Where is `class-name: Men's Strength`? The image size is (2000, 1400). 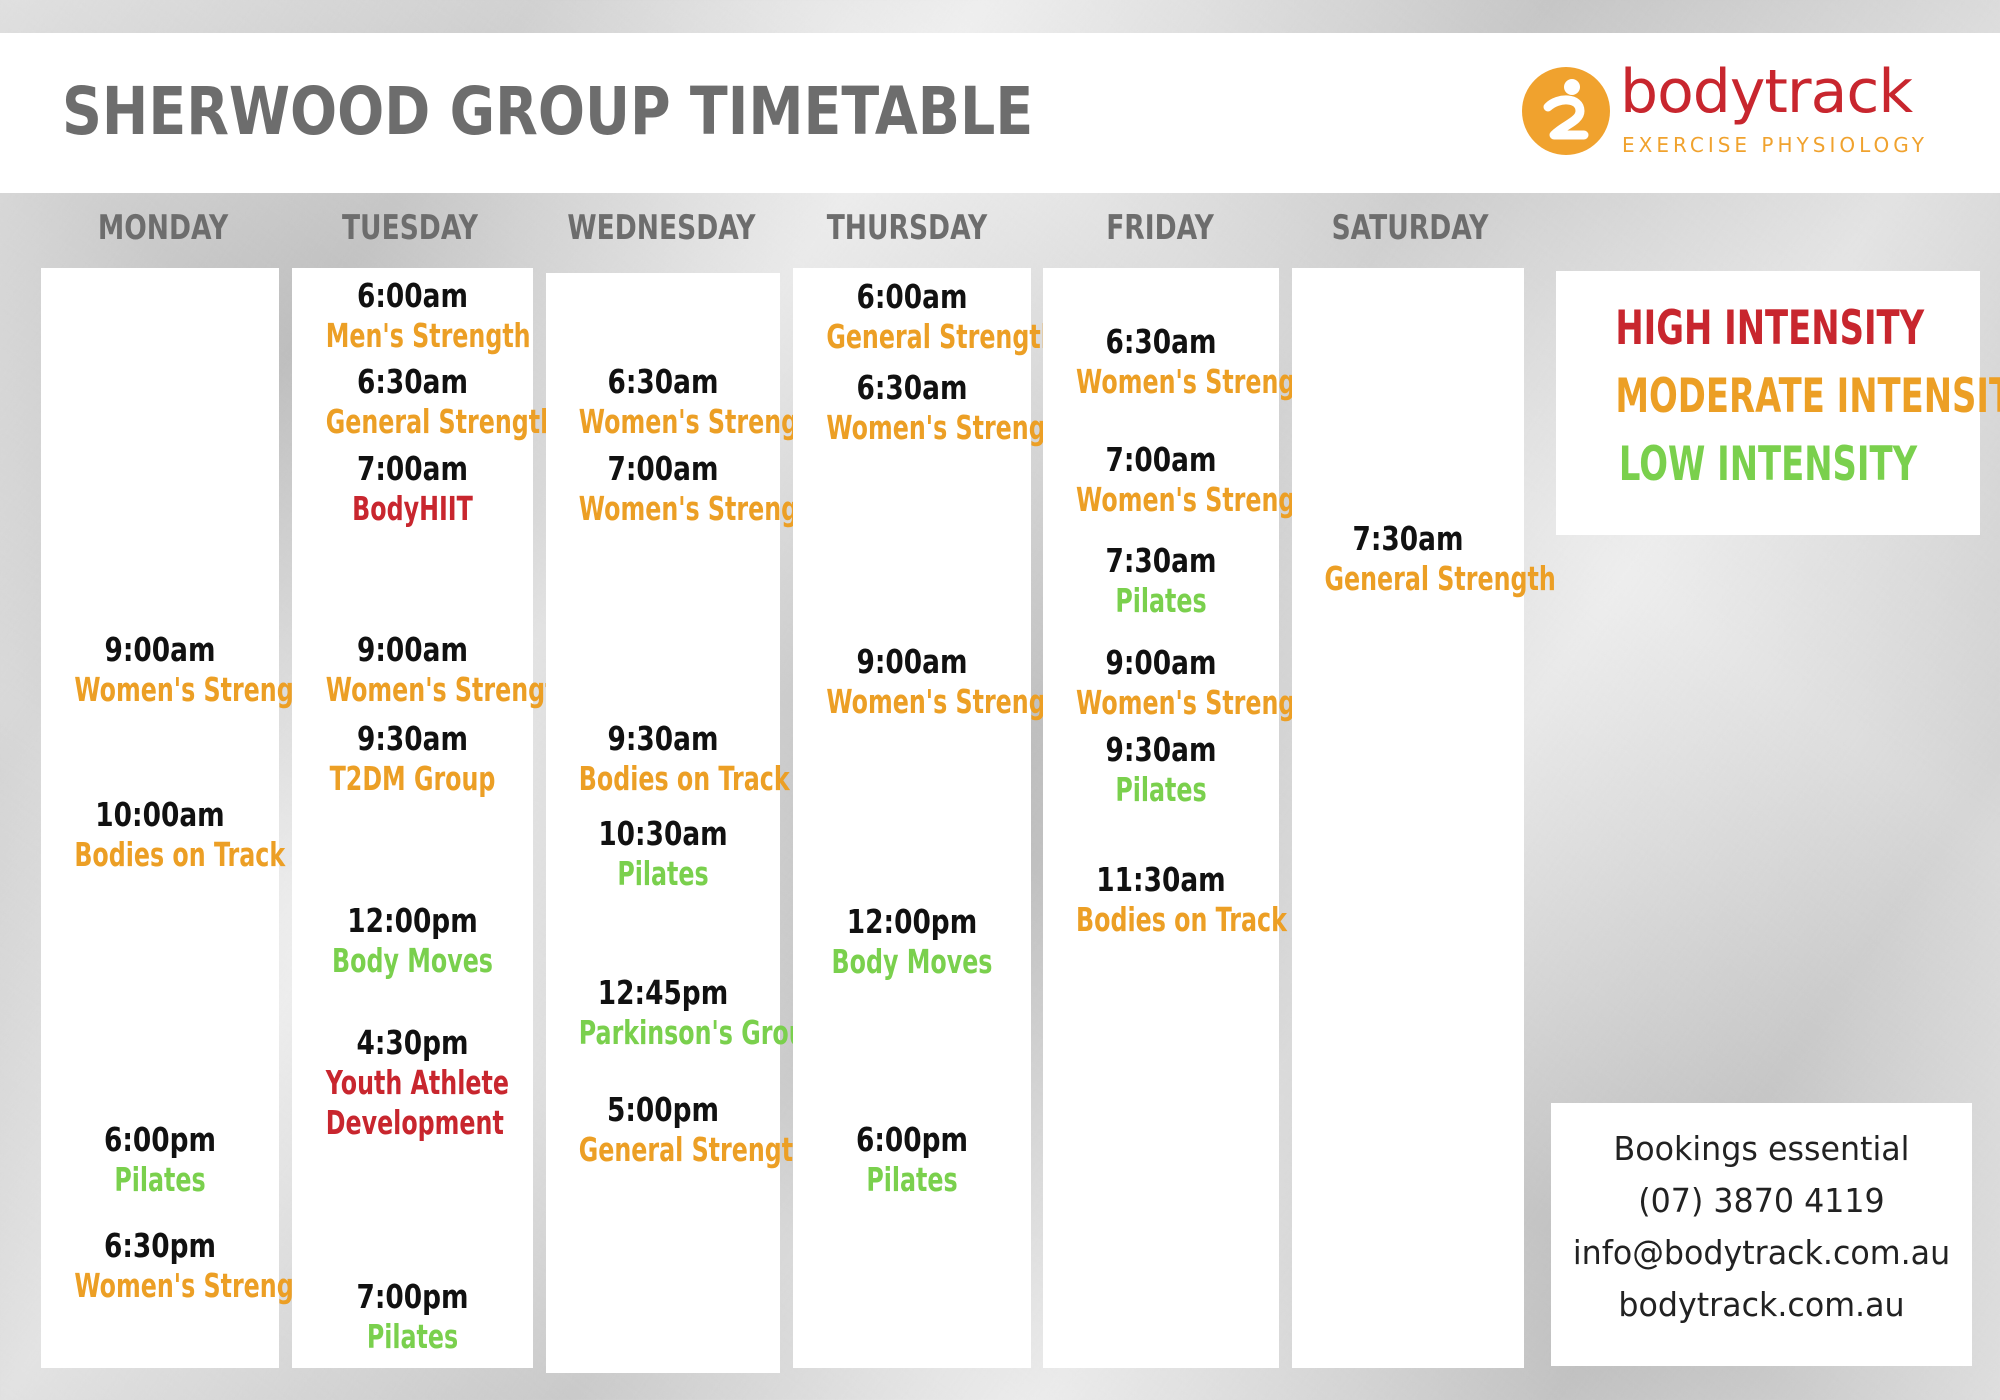 class-name: Men's Strength is located at coordinates (428, 335).